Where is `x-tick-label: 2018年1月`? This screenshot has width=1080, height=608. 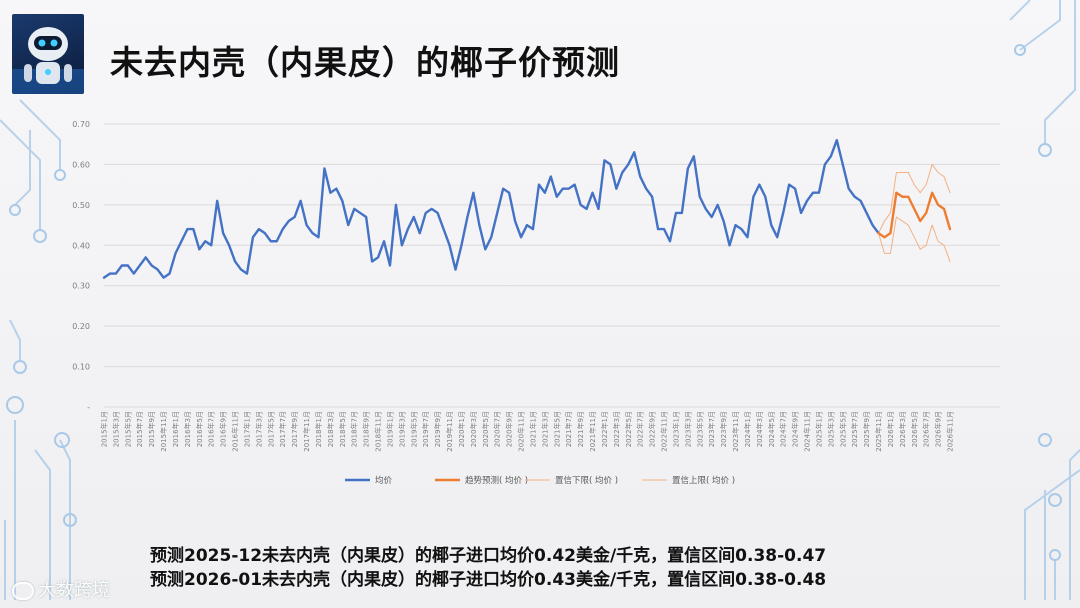
x-tick-label: 2018年1月 is located at coordinates (318, 429).